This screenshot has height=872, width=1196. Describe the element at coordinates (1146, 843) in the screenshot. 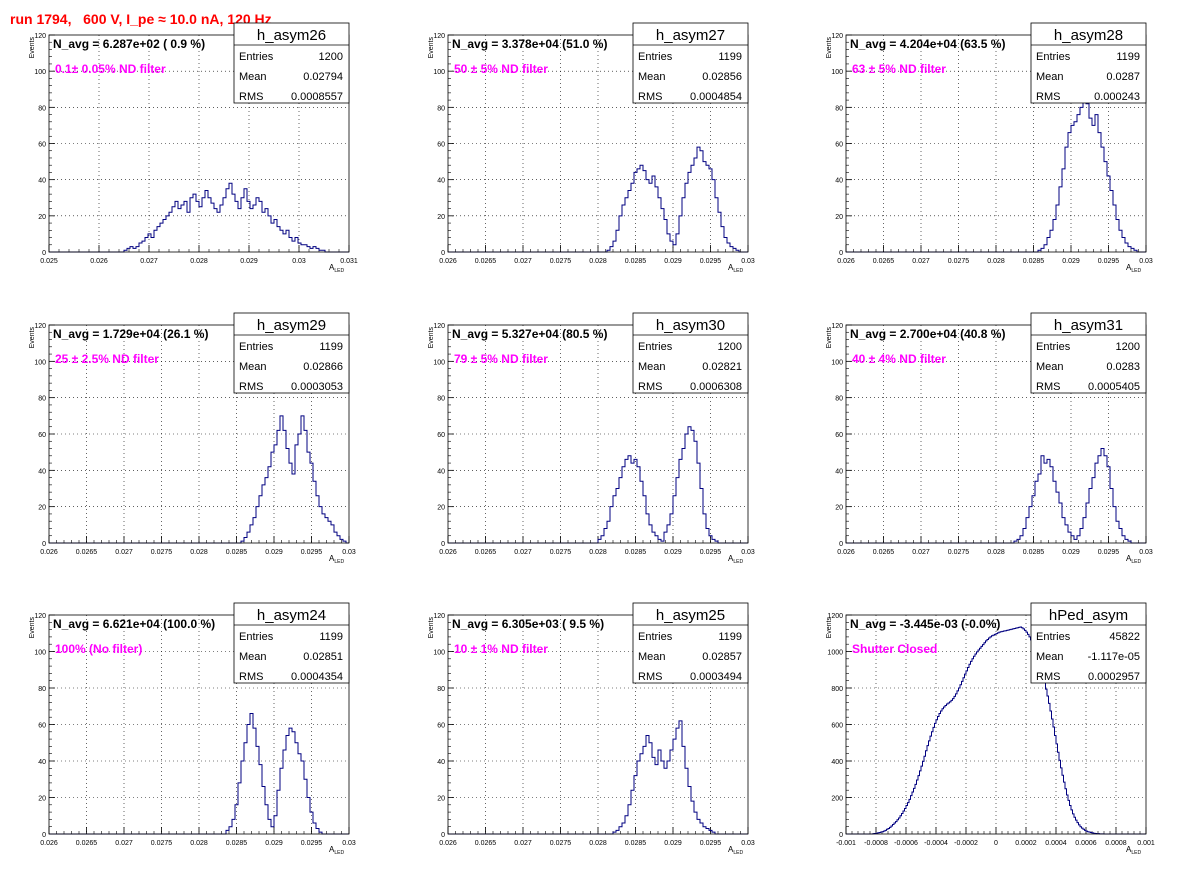

I see `x-tick-label: 0.001` at that location.